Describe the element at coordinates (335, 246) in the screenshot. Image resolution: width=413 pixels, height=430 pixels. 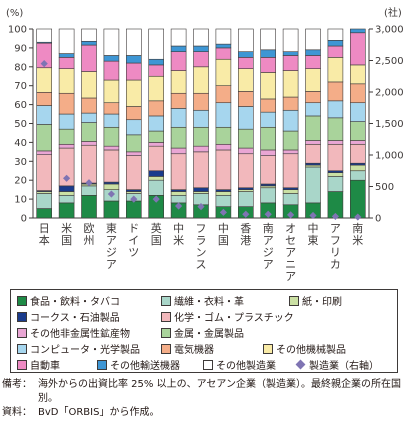
I see `x-category-label: アフリカ` at that location.